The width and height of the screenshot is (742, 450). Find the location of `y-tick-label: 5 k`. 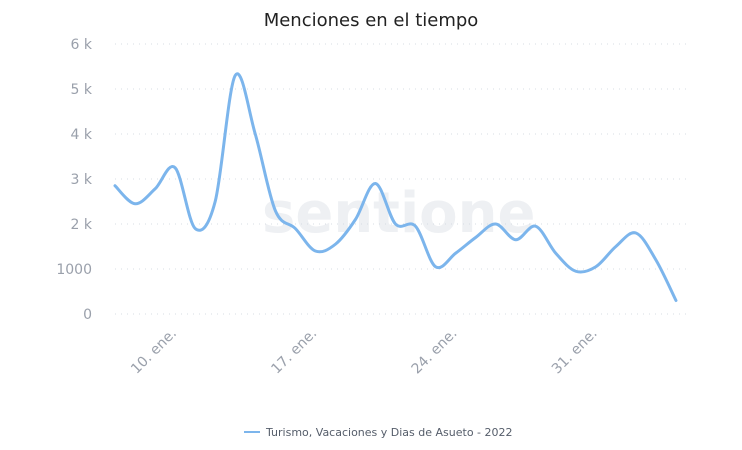

y-tick-label: 5 k is located at coordinates (82, 90).